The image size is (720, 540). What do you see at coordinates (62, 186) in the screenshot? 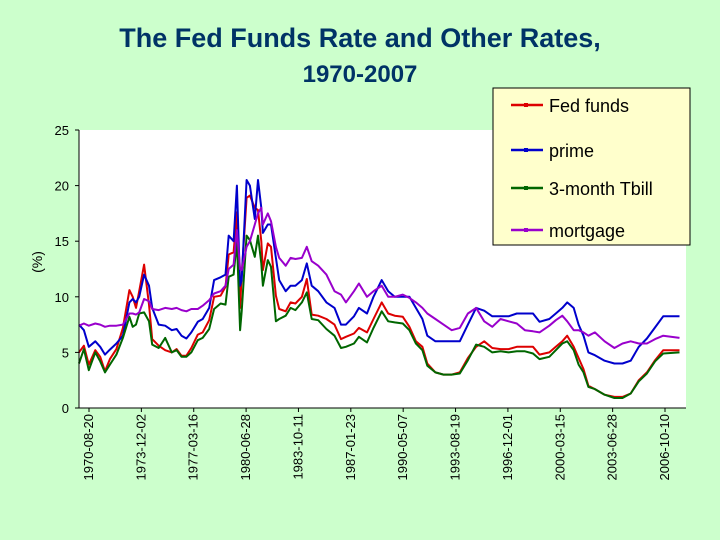
I see `y-tick-label: 20` at bounding box center [62, 186].